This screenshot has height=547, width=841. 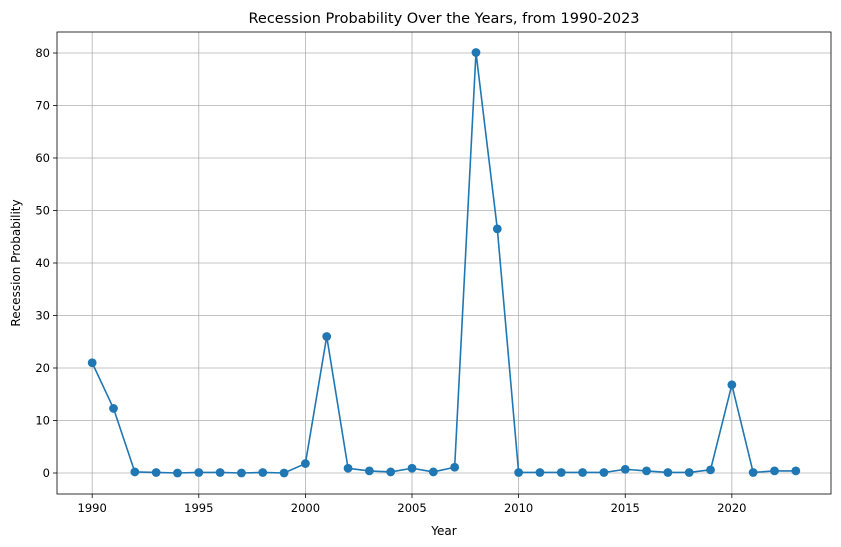 I want to click on y-tick-label: 60, so click(x=42, y=158).